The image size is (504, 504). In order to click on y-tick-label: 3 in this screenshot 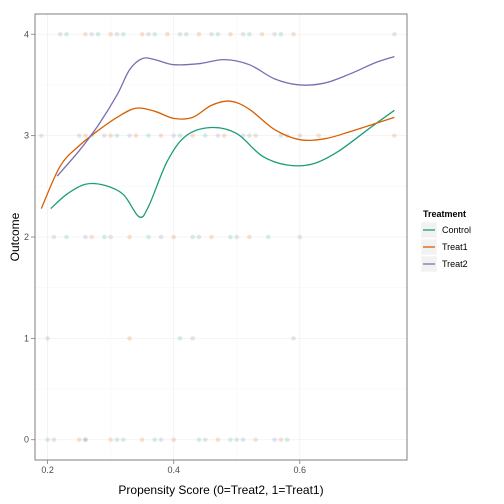, I will do `click(26, 136)`.